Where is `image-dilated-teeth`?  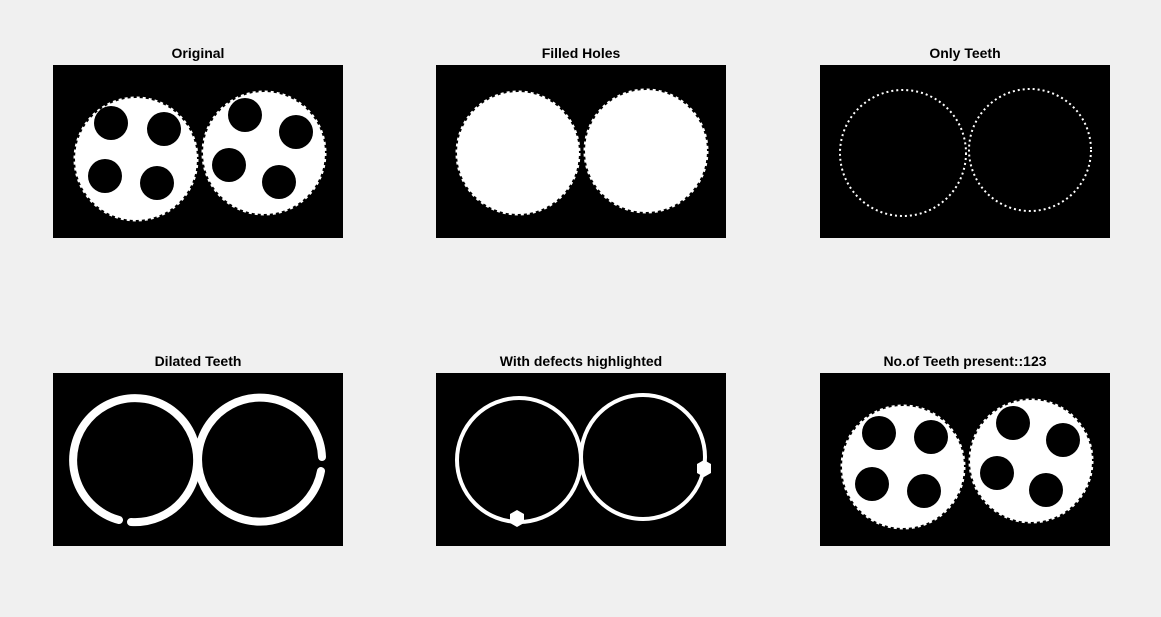 image-dilated-teeth is located at coordinates (198, 459).